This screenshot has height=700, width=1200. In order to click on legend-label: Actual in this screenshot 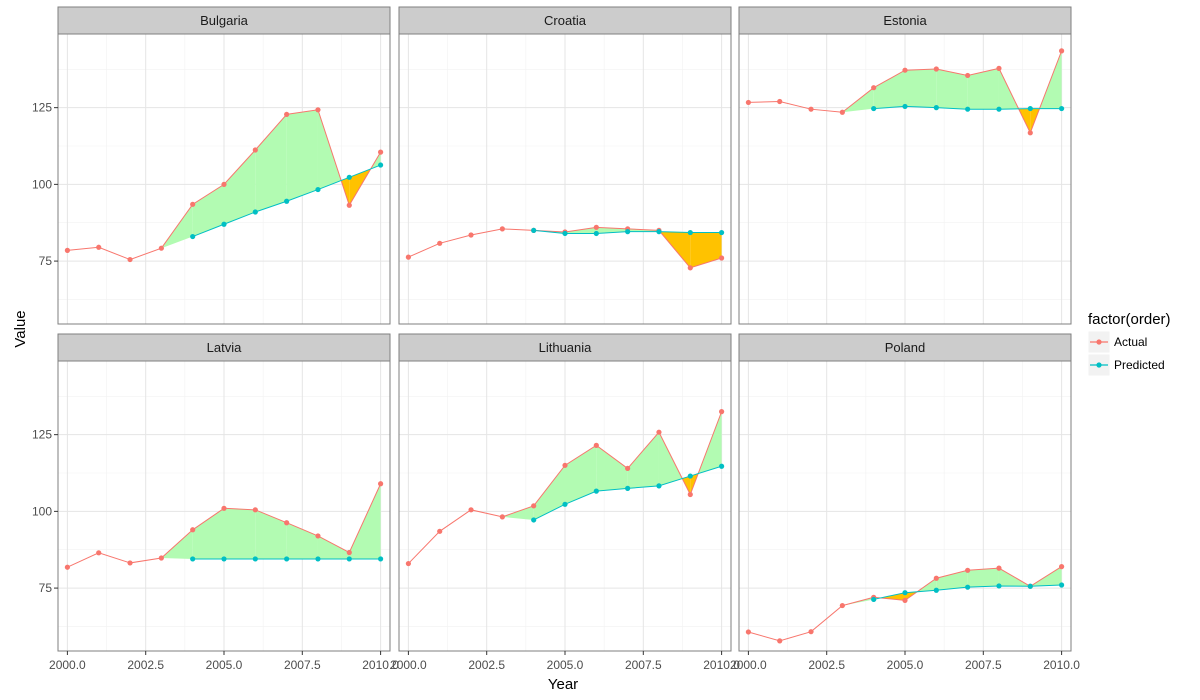, I will do `click(1130, 342)`.